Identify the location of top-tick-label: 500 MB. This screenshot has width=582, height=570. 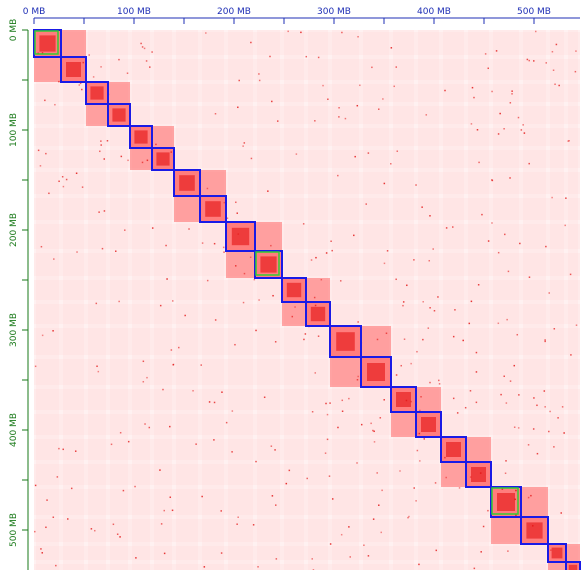
(534, 12).